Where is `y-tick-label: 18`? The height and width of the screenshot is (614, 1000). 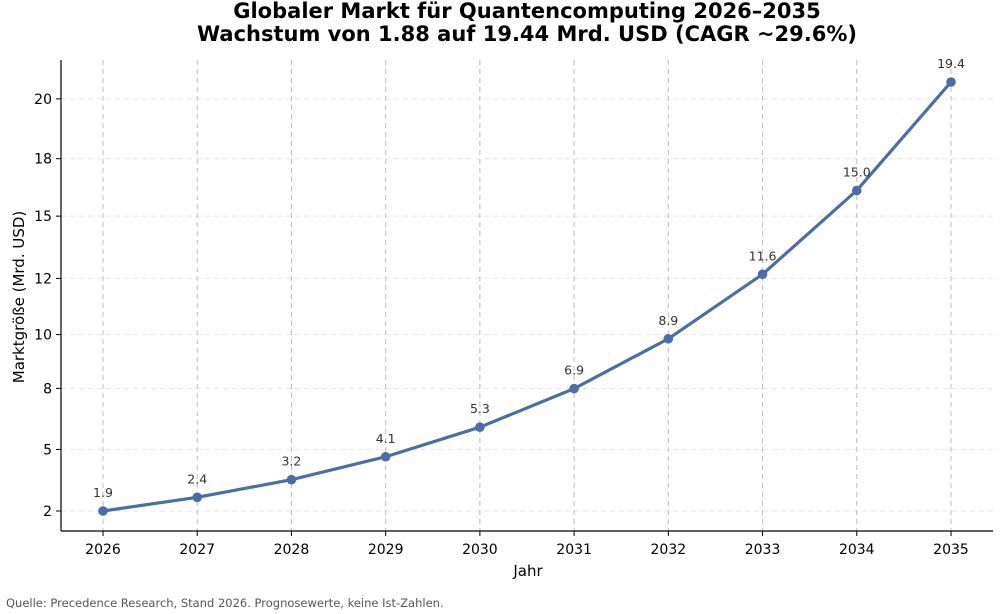
y-tick-label: 18 is located at coordinates (43, 160).